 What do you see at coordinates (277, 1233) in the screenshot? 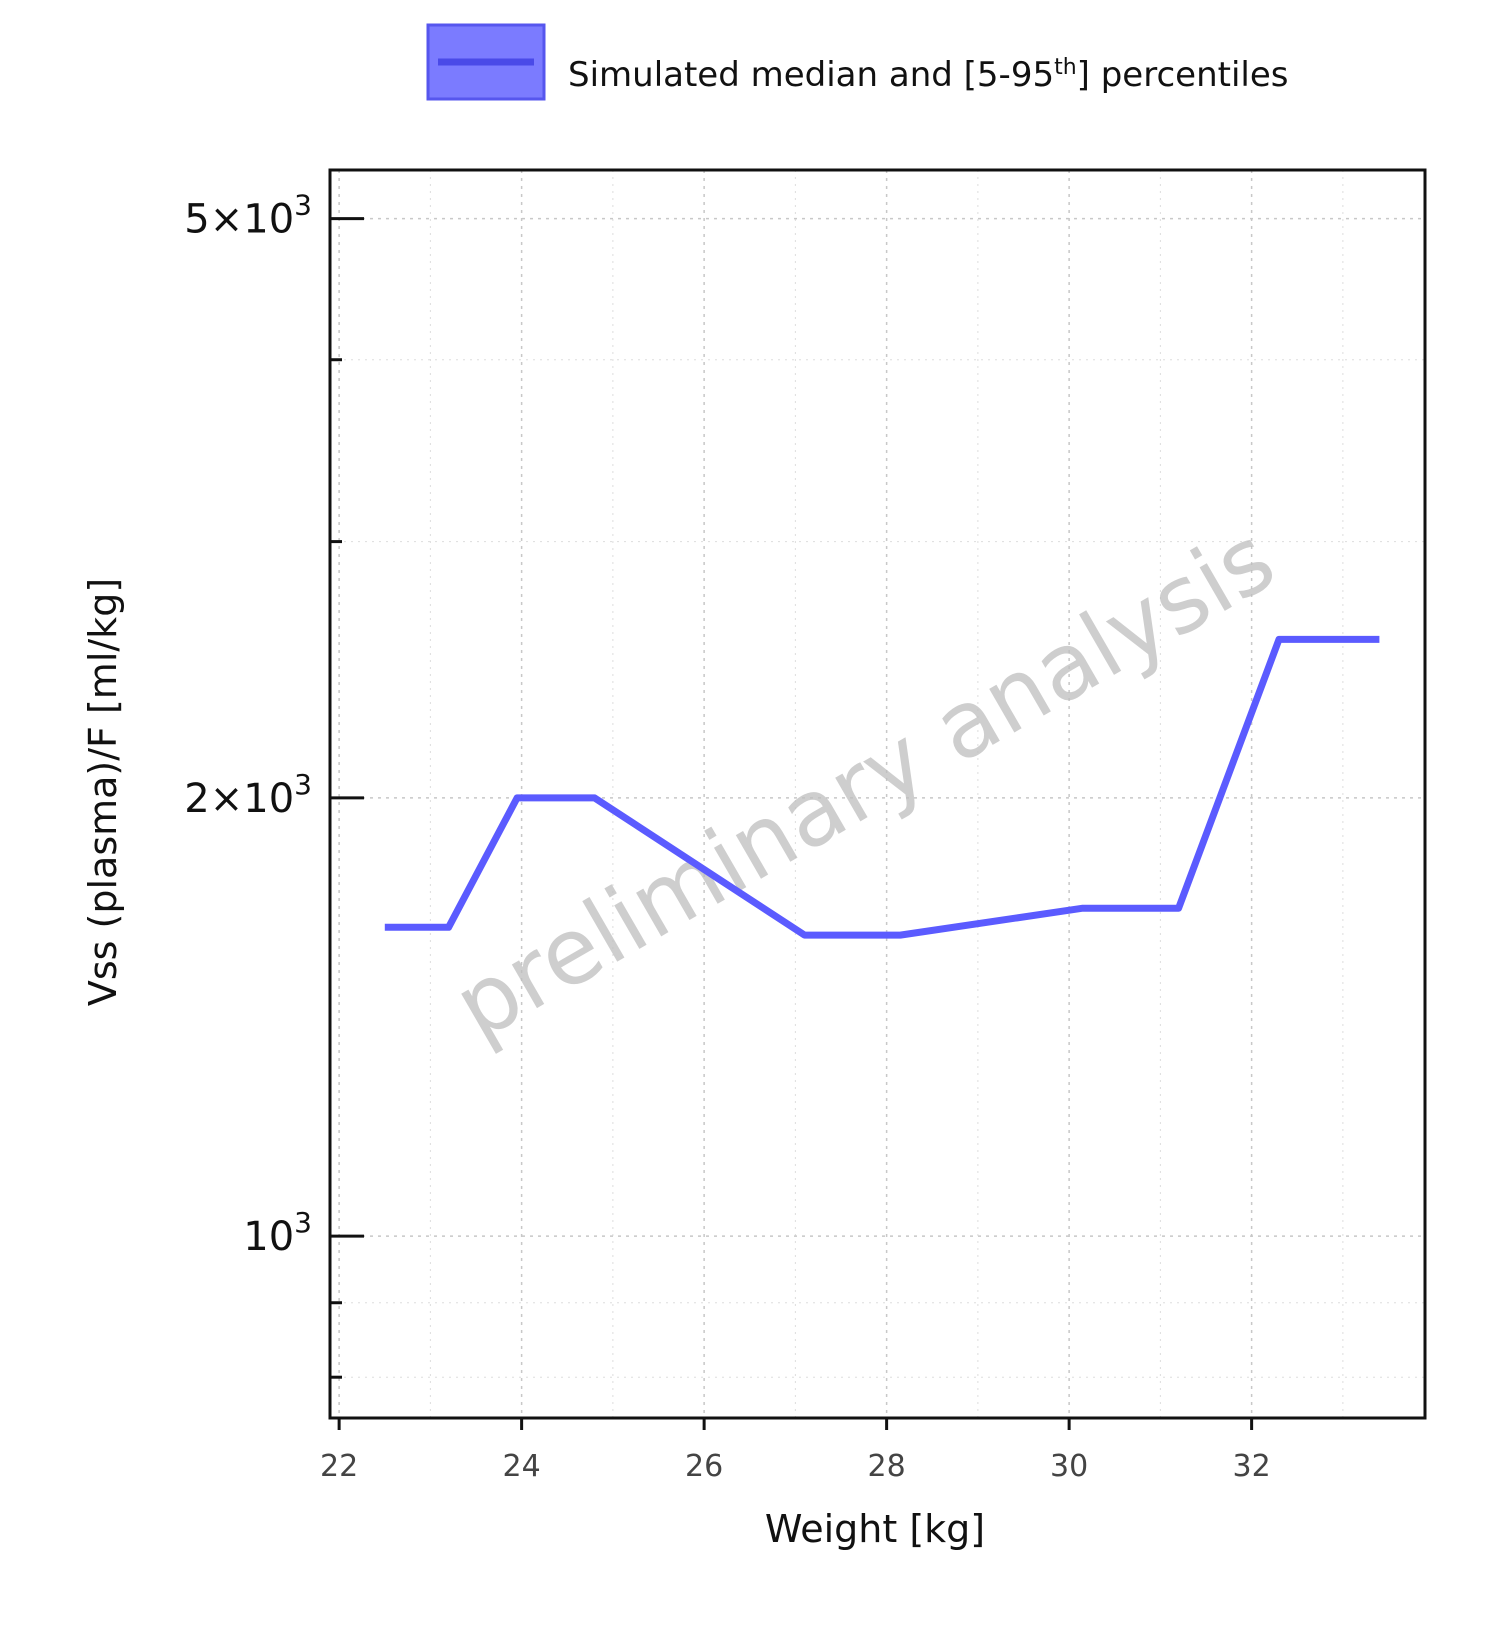
I see `y-tick-label: 103` at bounding box center [277, 1233].